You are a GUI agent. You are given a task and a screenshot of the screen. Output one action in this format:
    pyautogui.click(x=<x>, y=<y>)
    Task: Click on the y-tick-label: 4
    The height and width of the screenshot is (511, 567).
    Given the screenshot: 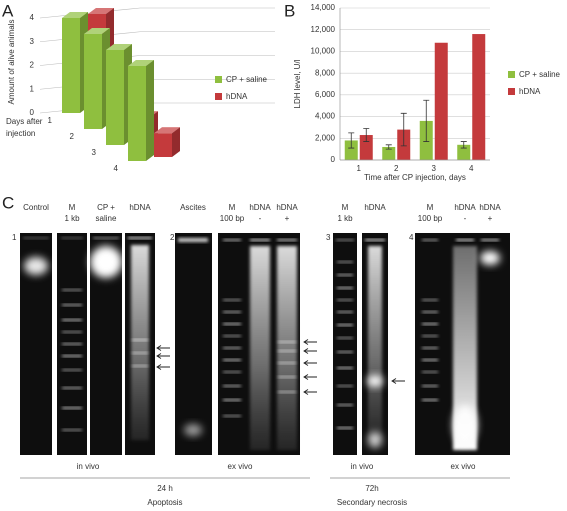 What is the action you would take?
    pyautogui.click(x=32, y=17)
    